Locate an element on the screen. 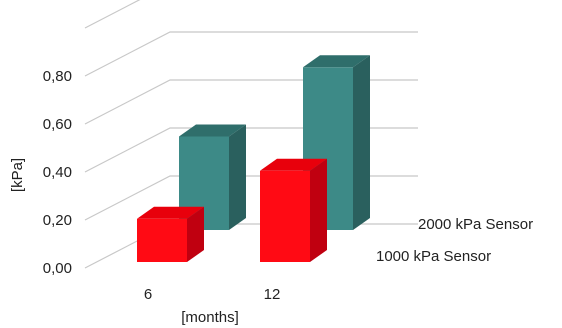 This screenshot has height=328, width=562. y-tick-label: 0,00 is located at coordinates (57, 268).